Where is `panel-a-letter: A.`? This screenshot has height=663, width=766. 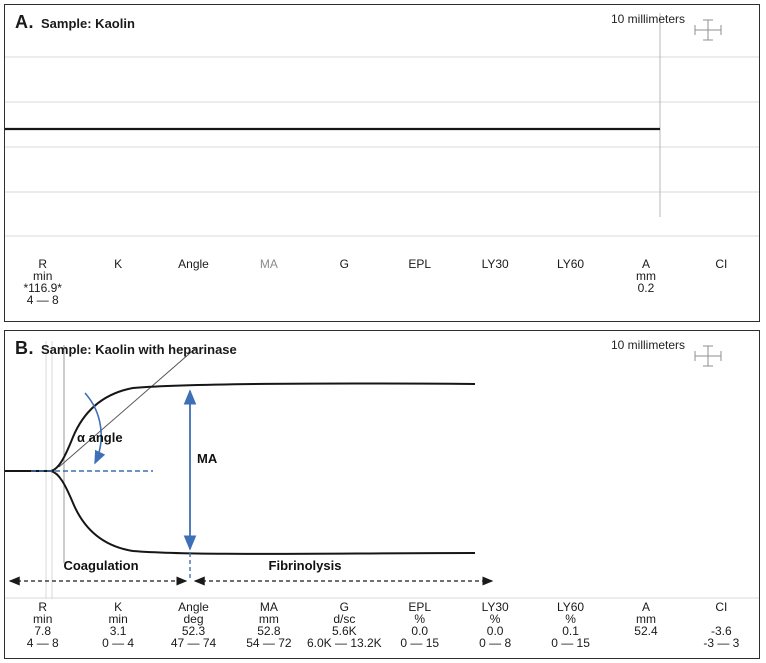
panel-a-letter: A. is located at coordinates (24, 22).